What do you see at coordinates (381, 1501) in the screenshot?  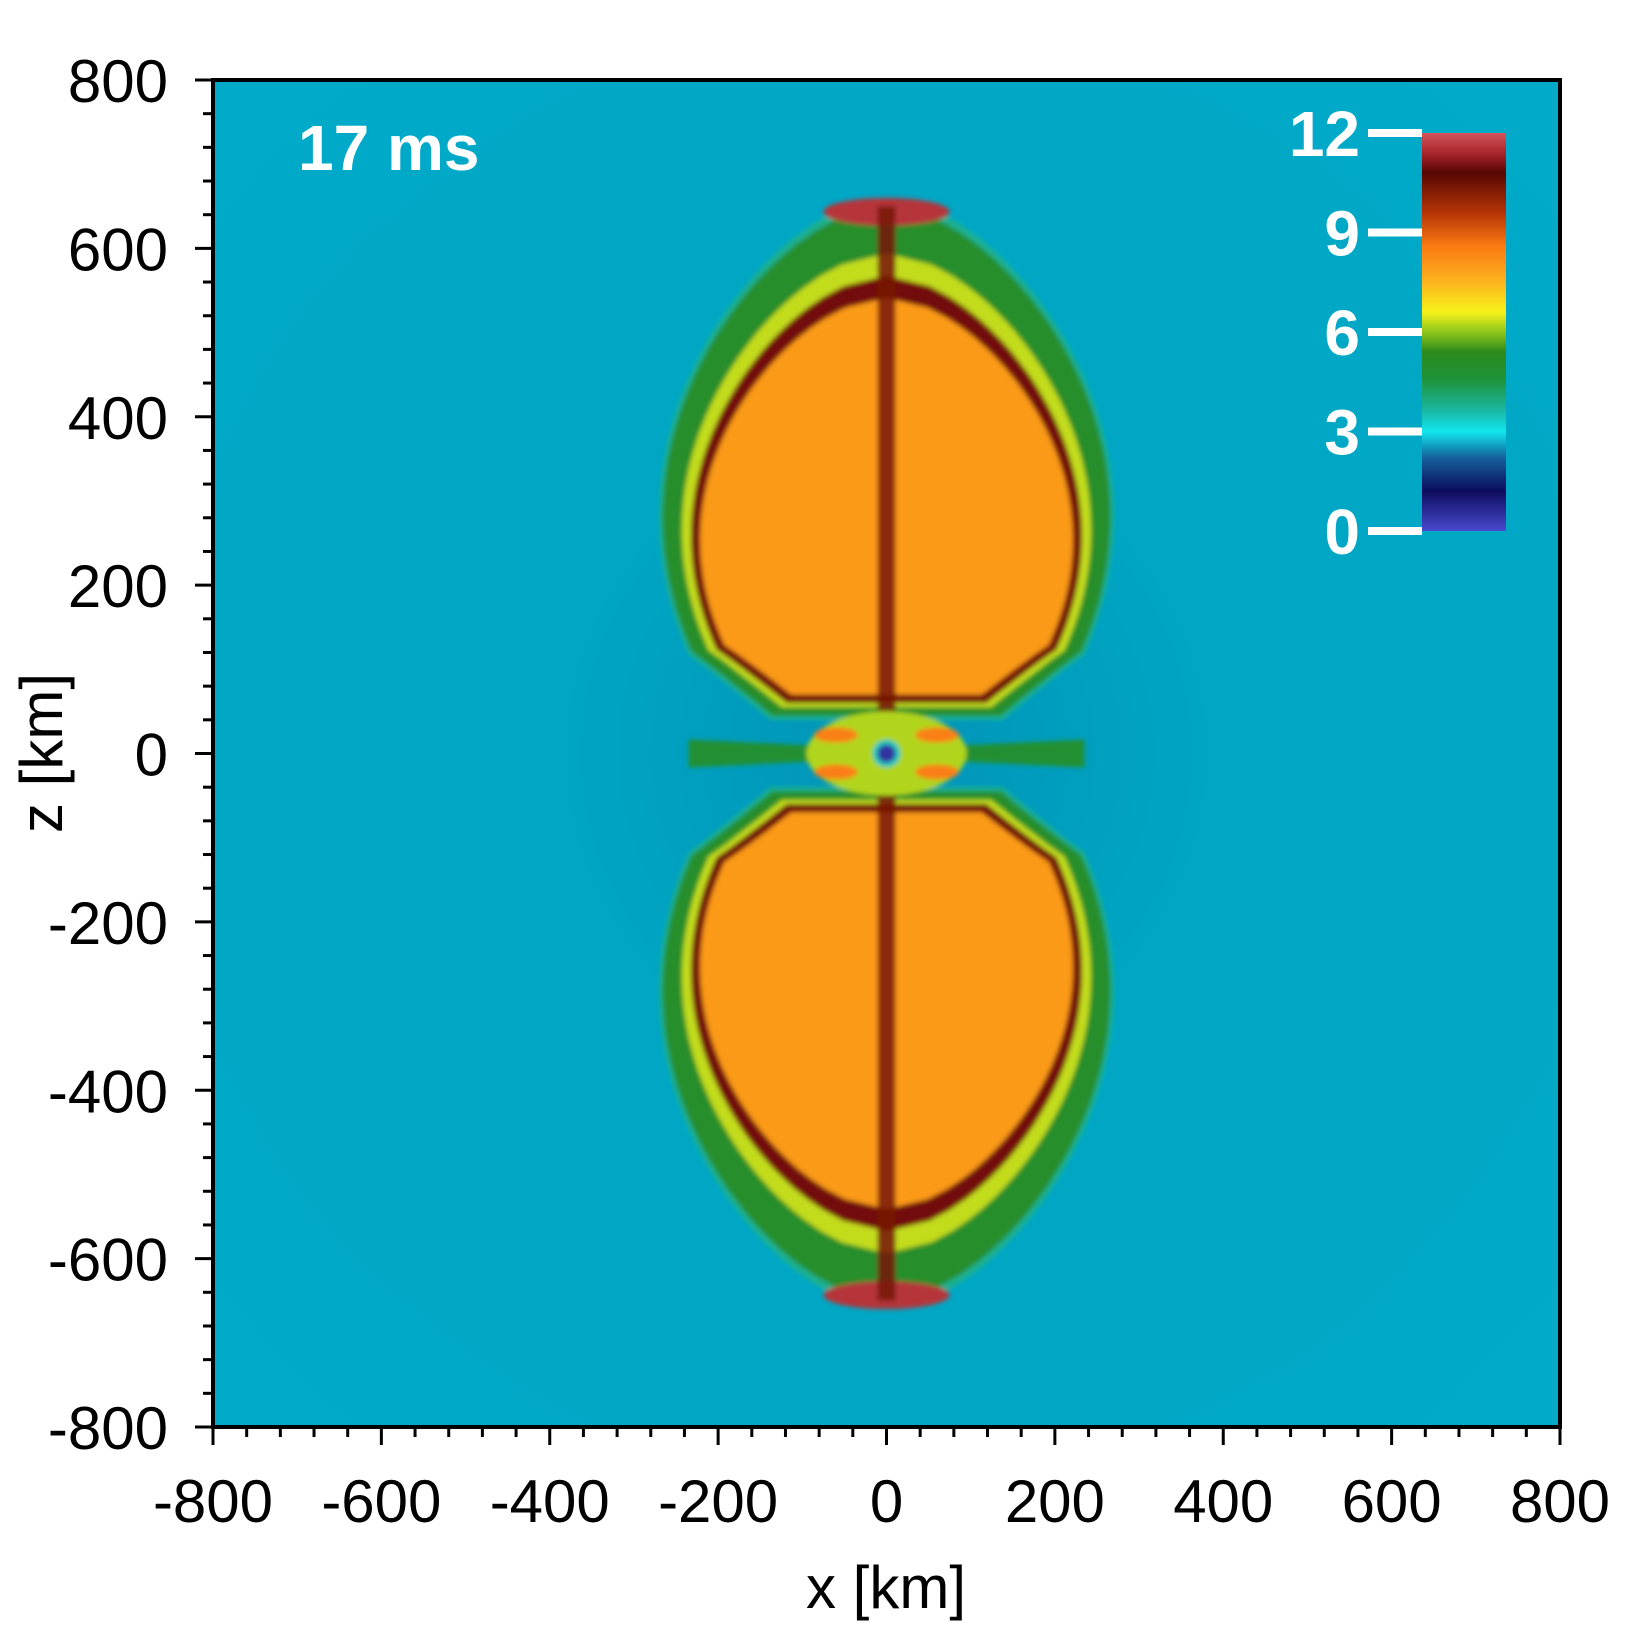 I see `x-tick-label: -600` at bounding box center [381, 1501].